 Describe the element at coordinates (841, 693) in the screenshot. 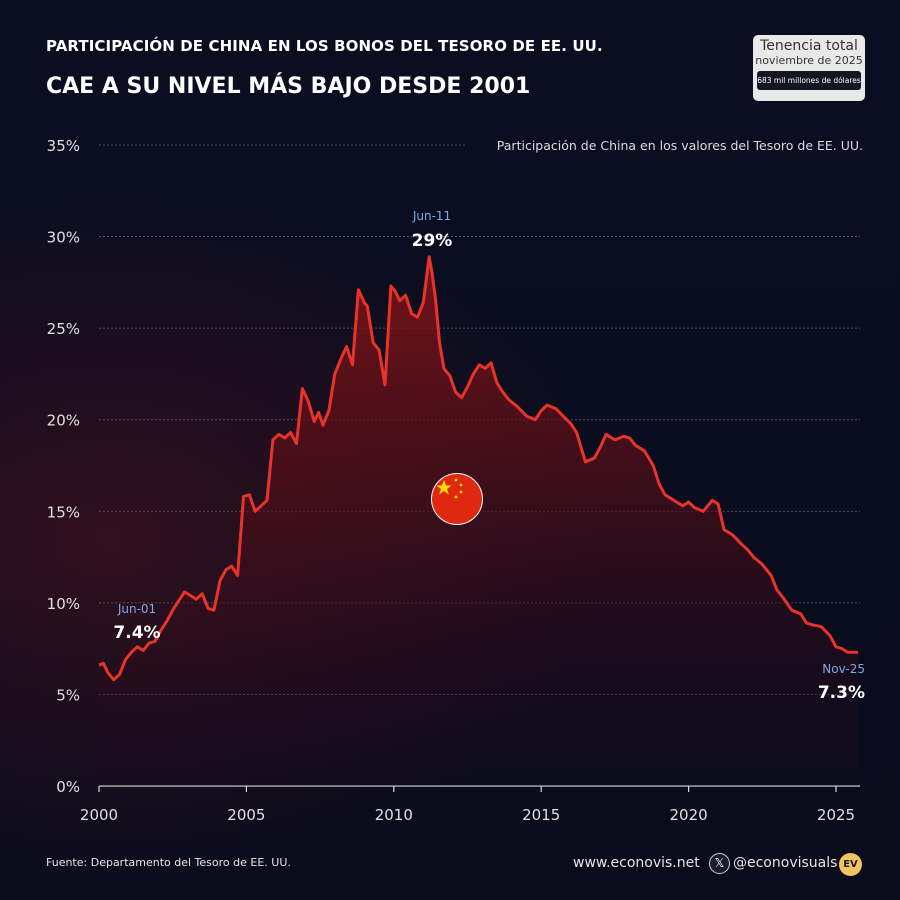

I see `annotation-value: 7.3%` at that location.